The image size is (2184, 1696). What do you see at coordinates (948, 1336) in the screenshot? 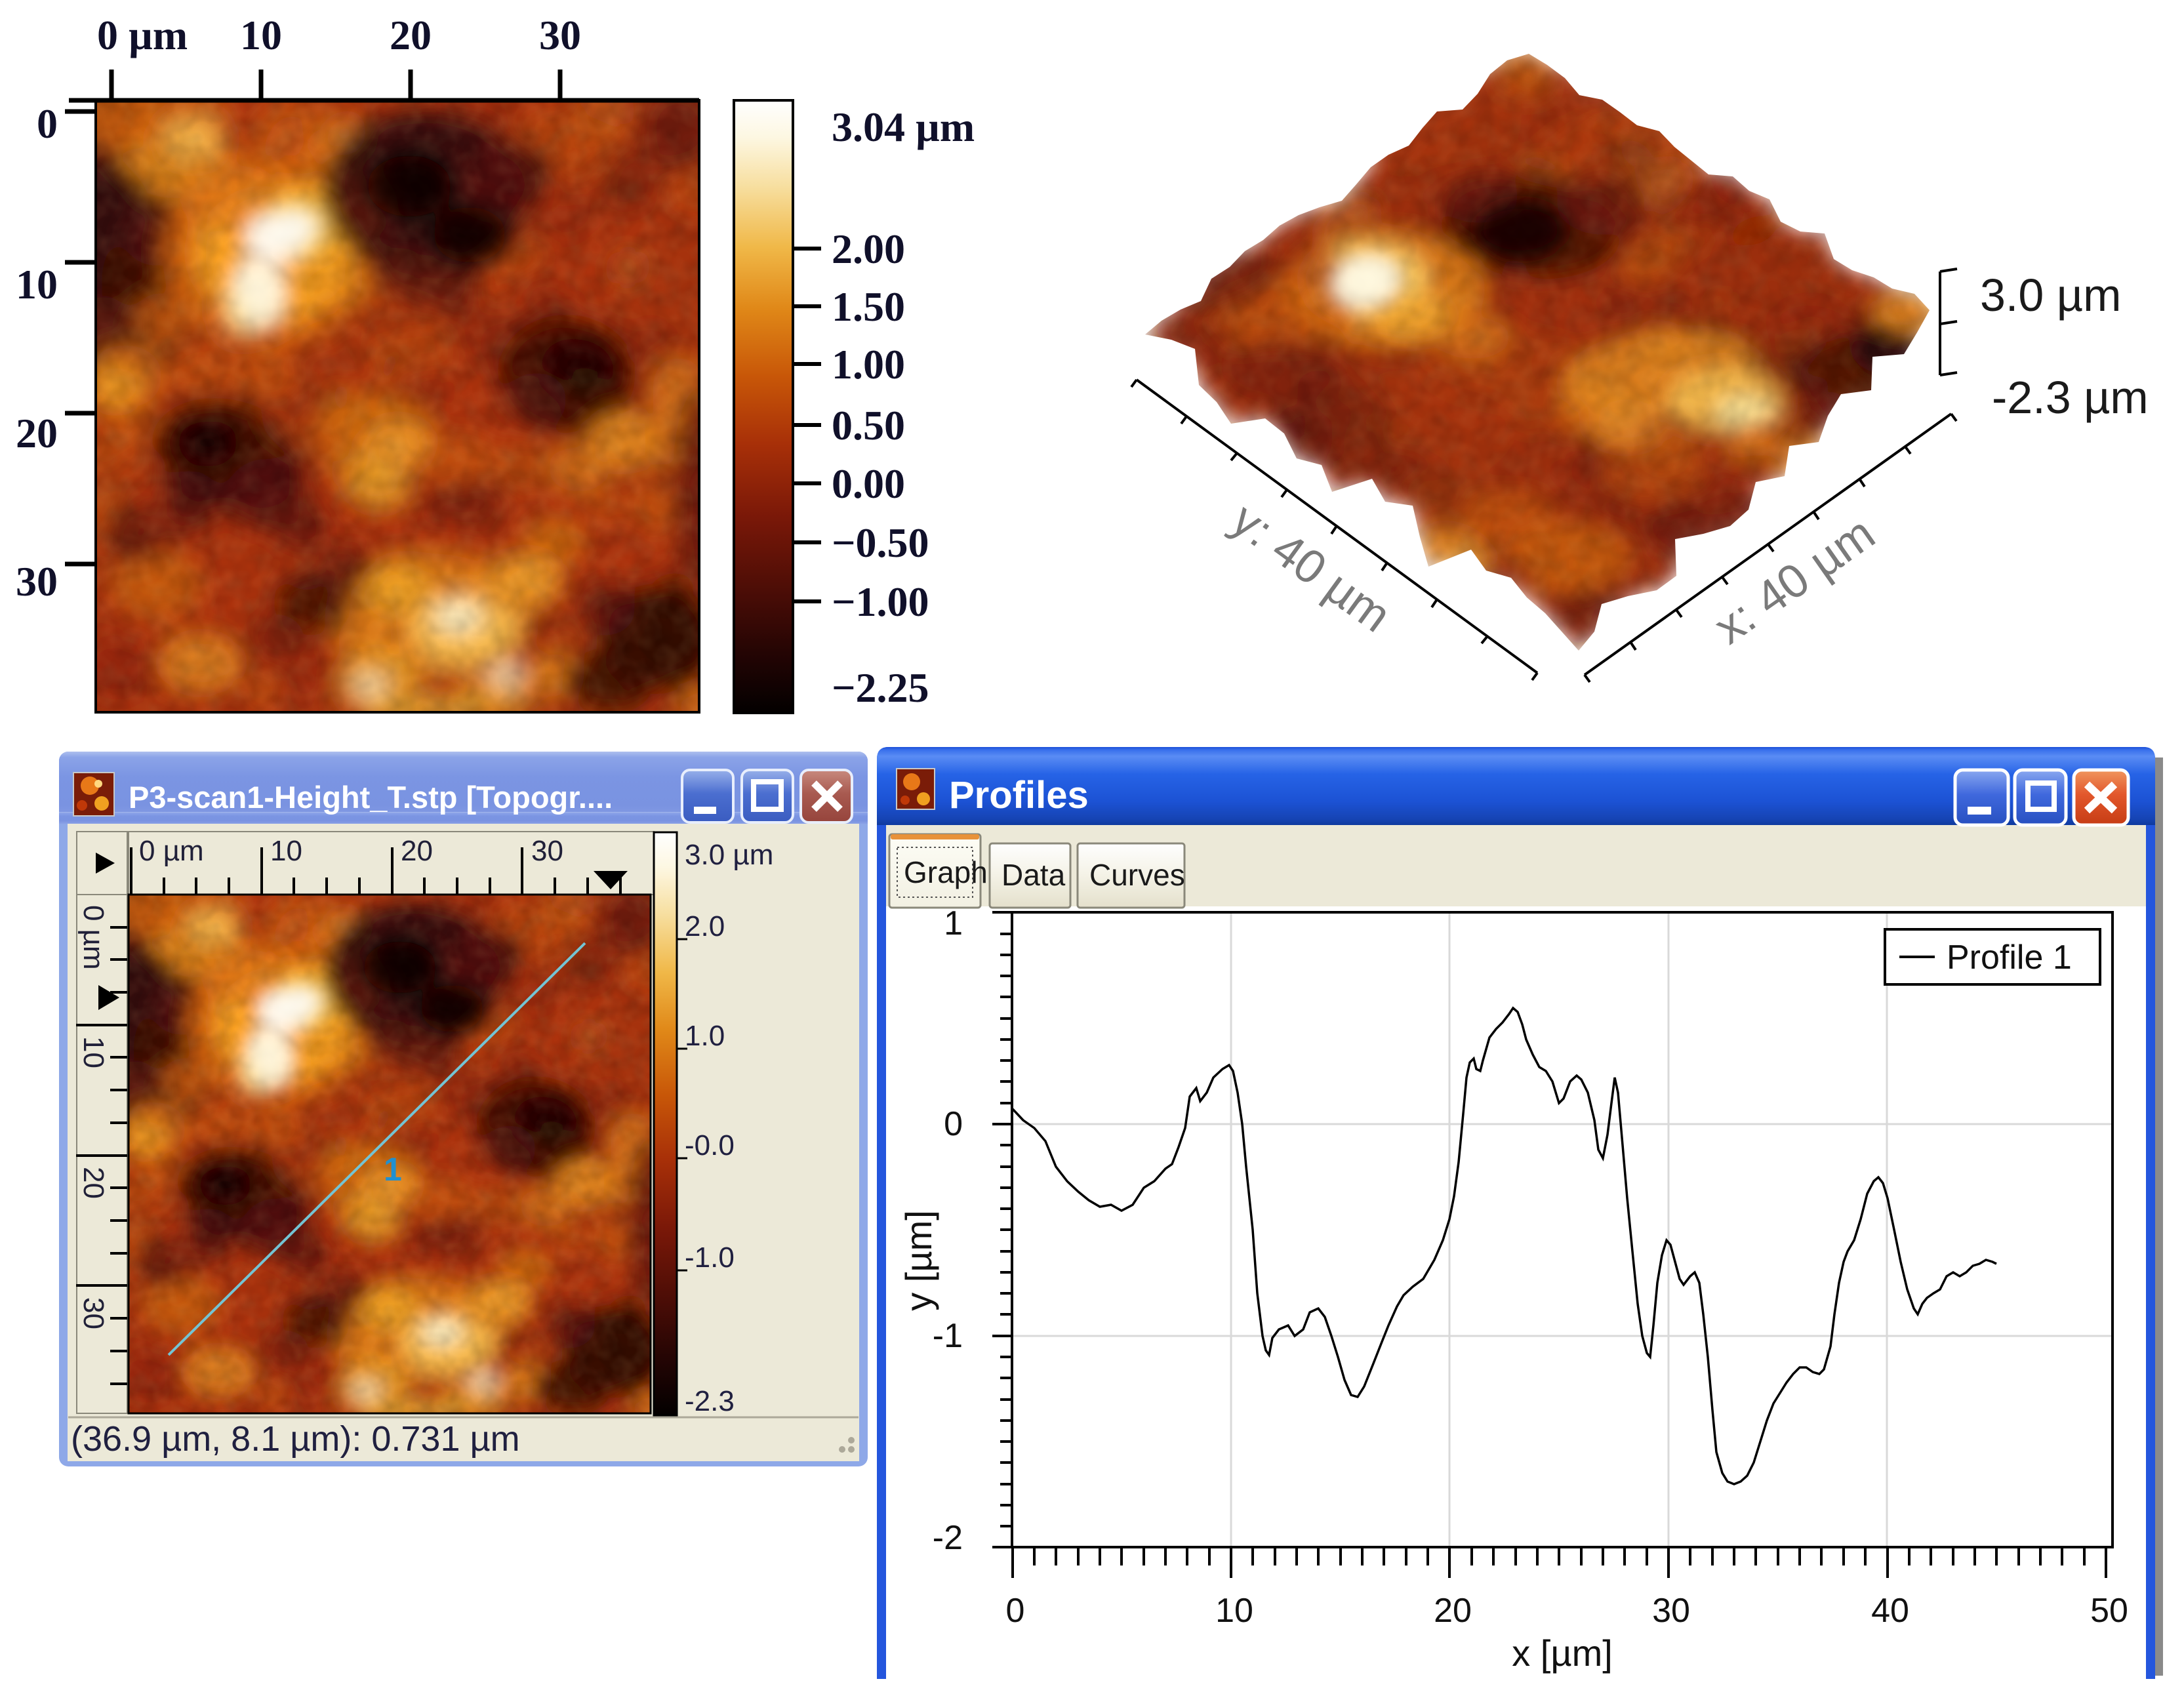
I see `svg-text: -1` at bounding box center [948, 1336].